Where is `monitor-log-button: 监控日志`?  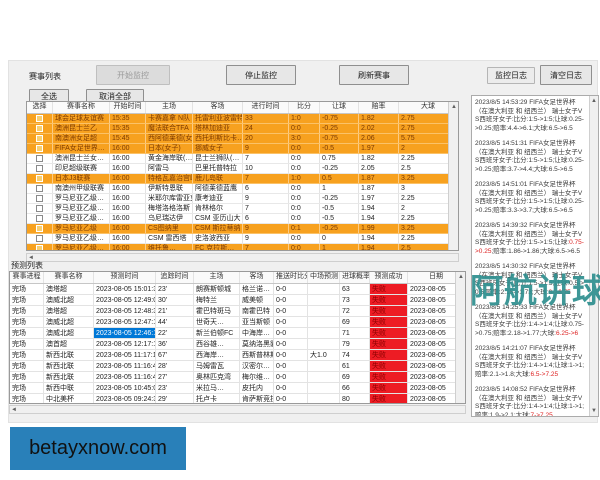
monitor-log-button: 监控日志 is located at coordinates (511, 75).